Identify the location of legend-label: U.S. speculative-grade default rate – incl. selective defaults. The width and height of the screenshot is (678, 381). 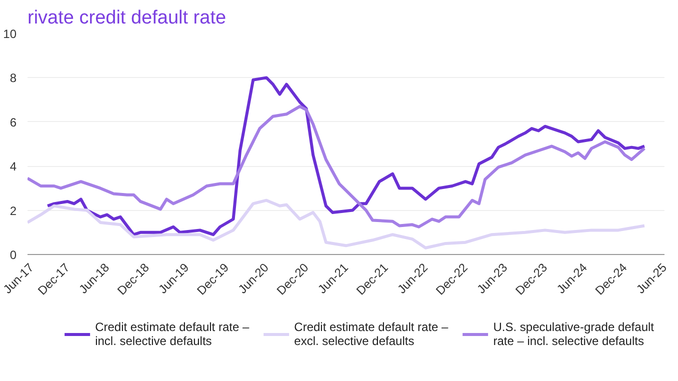
(573, 334).